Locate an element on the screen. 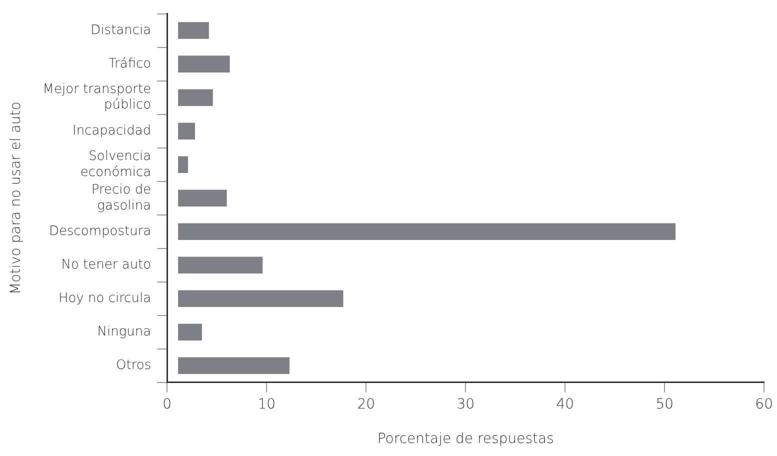 The width and height of the screenshot is (777, 456). y-tick-label: Otros is located at coordinates (134, 366).